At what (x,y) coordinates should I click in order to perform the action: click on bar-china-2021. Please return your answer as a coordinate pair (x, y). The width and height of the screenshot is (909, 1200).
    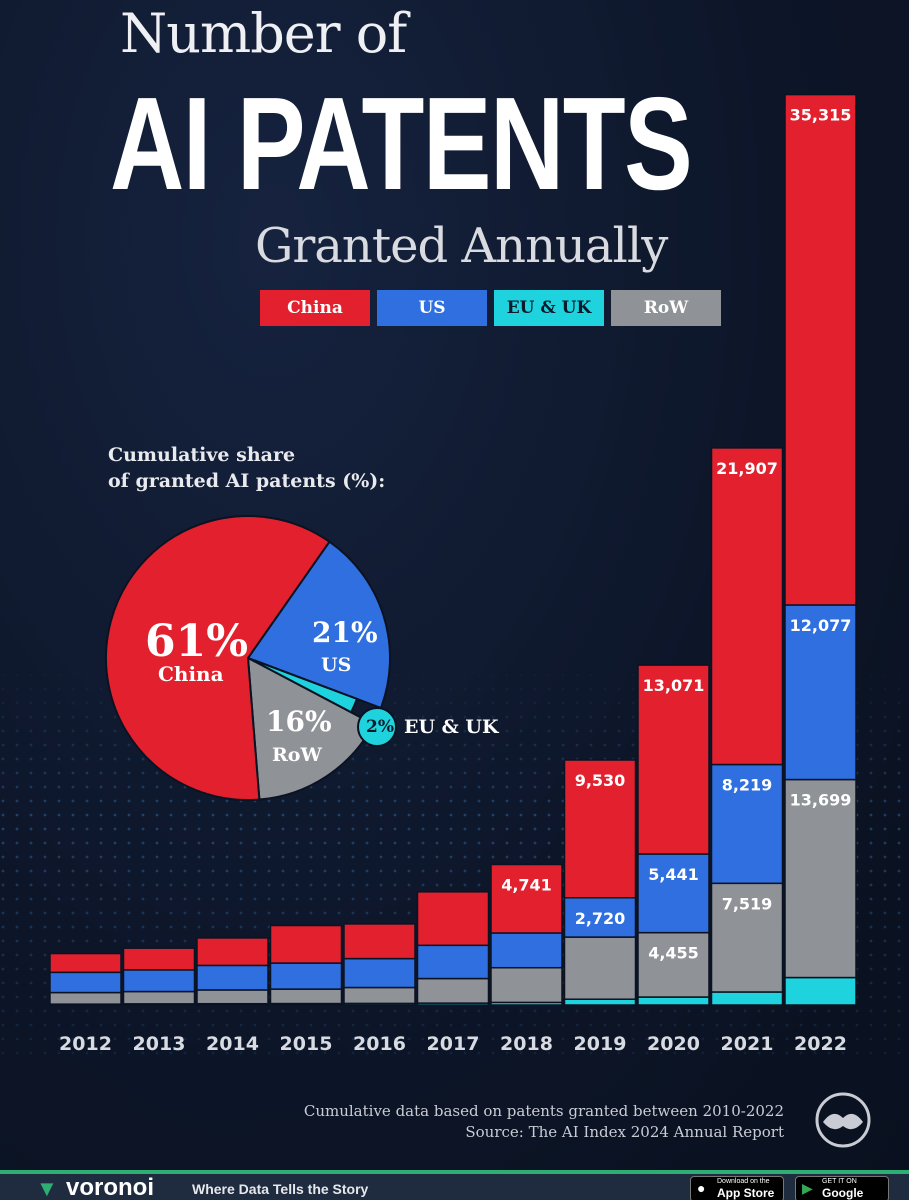
    Looking at the image, I should click on (747, 606).